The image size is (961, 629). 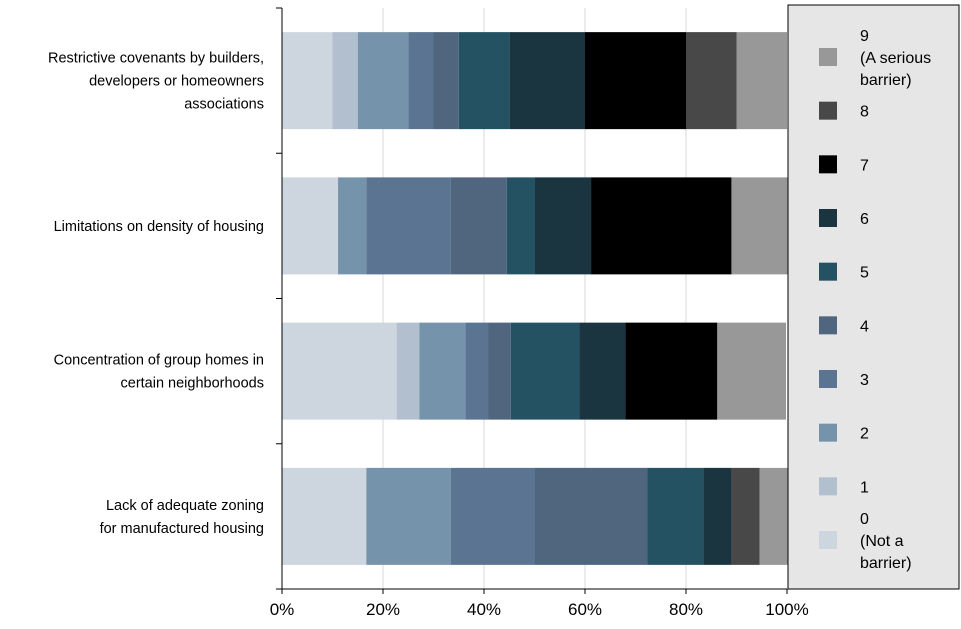 What do you see at coordinates (182, 529) in the screenshot?
I see `category-label: for manufactured housing` at bounding box center [182, 529].